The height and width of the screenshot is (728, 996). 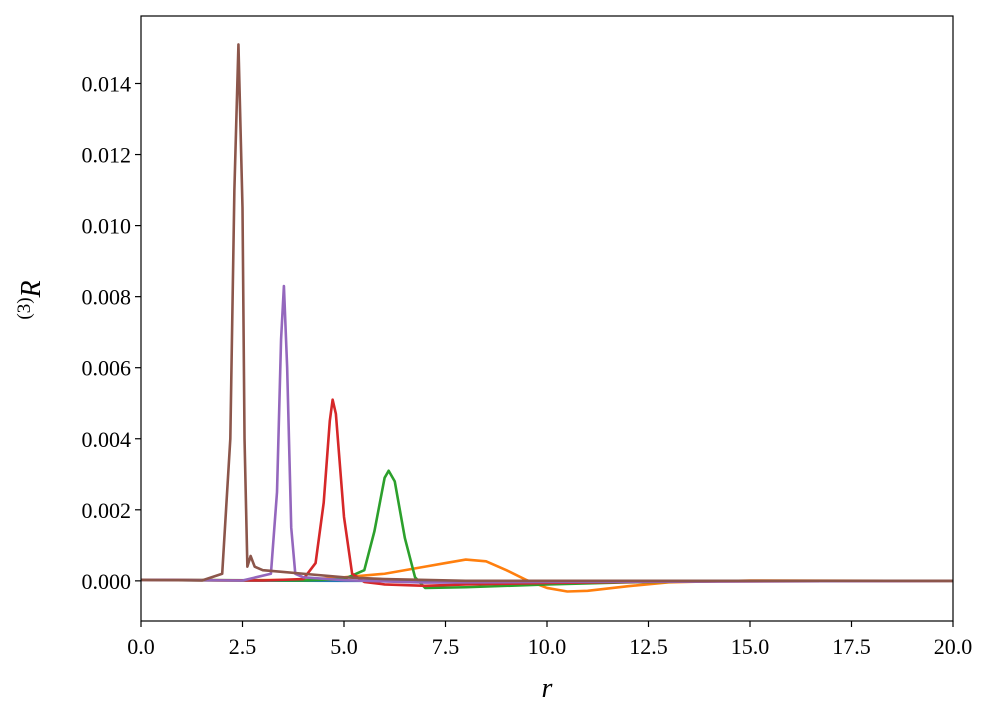 What do you see at coordinates (141, 646) in the screenshot?
I see `x-tick-label: 0.0` at bounding box center [141, 646].